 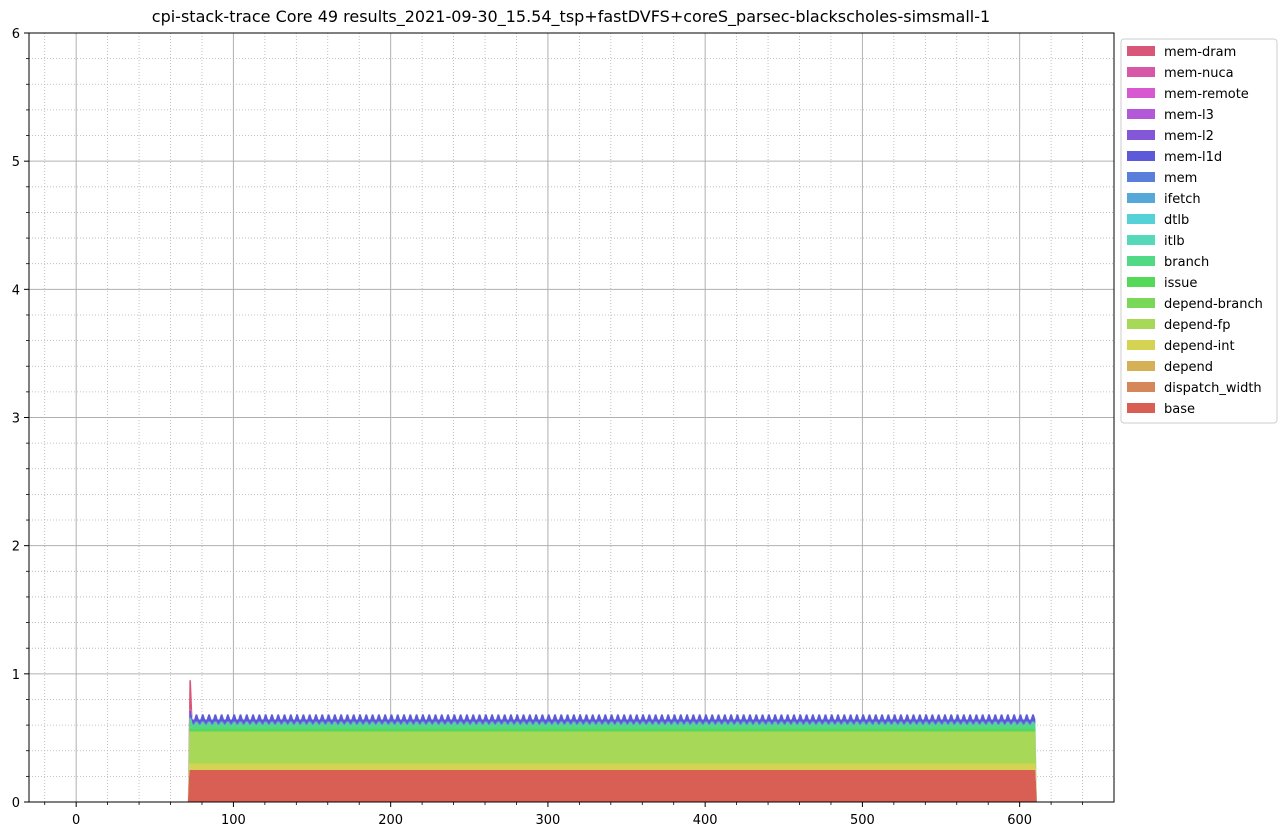 What do you see at coordinates (1141, 324) in the screenshot?
I see `legend-swatch-depend-fp` at bounding box center [1141, 324].